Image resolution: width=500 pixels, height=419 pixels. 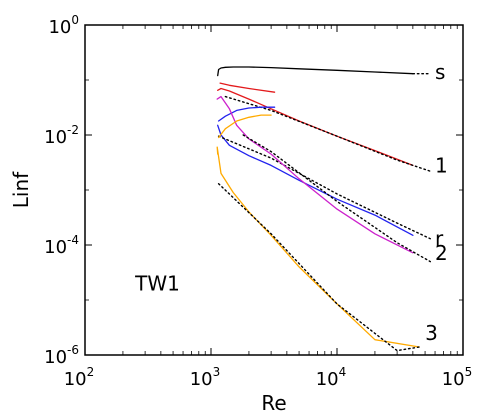 What do you see at coordinates (61, 355) in the screenshot?
I see `y-tick-label: 10⁻⁶` at bounding box center [61, 355].